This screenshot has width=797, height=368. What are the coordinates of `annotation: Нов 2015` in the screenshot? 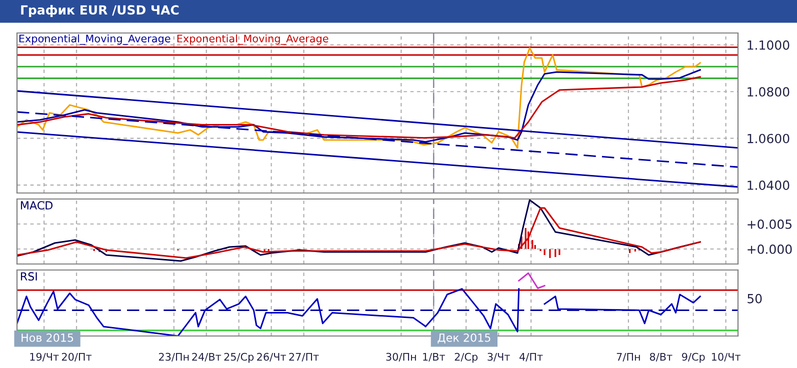 It's located at (48, 337).